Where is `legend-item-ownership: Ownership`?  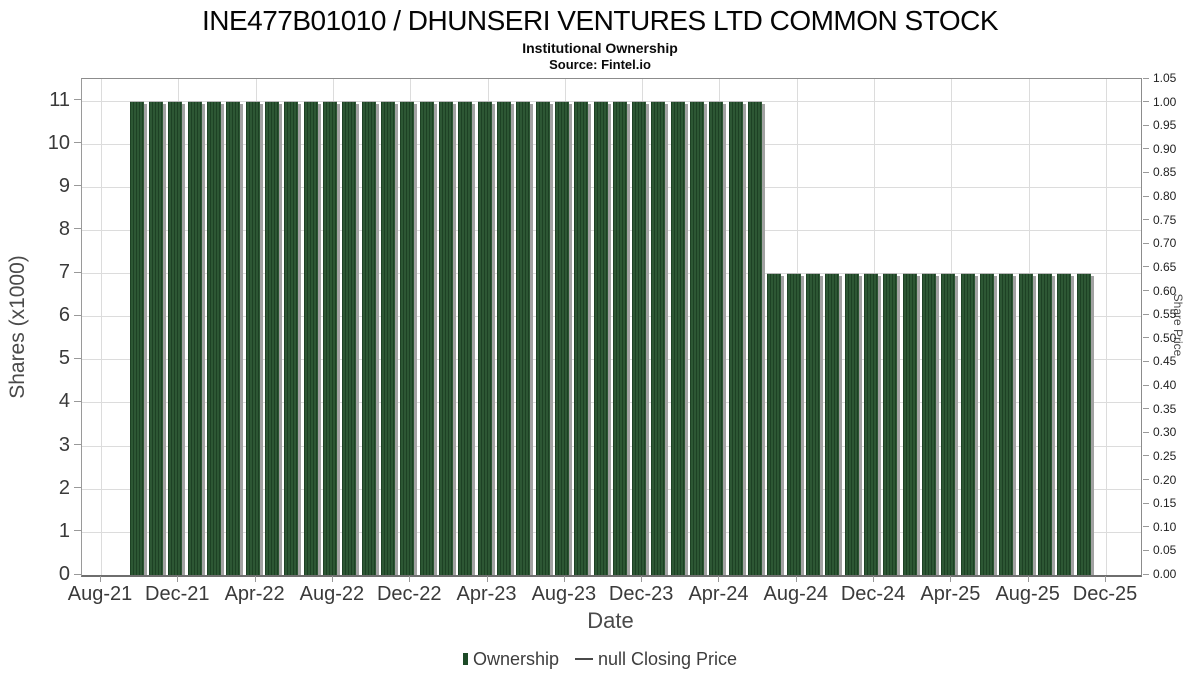
legend-item-ownership: Ownership is located at coordinates (510, 659).